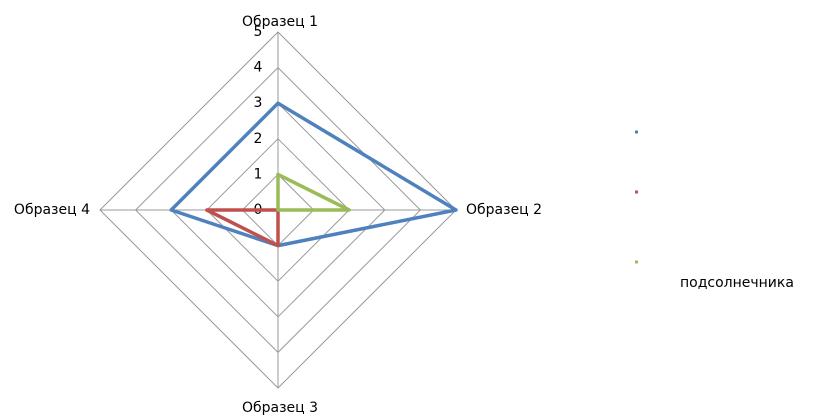 The height and width of the screenshot is (420, 816). Describe the element at coordinates (258, 103) in the screenshot. I see `y-tick-label: 3` at that location.